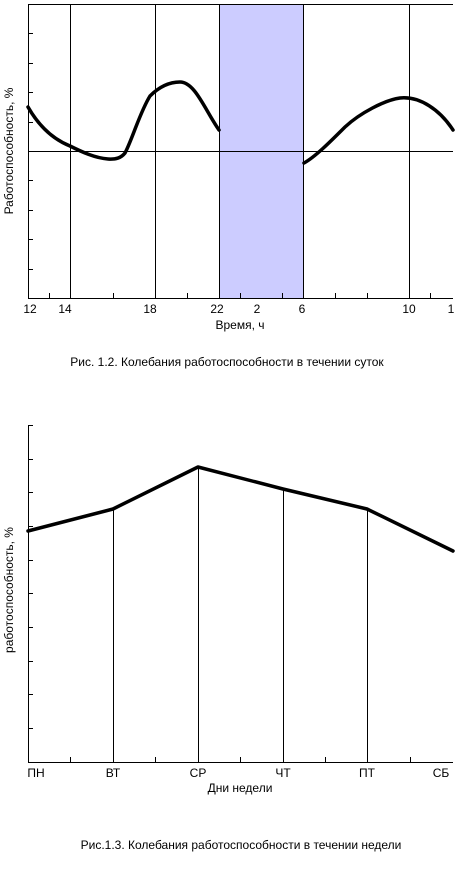  What do you see at coordinates (65, 309) in the screenshot?
I see `chart-daily-tick-label: 14` at bounding box center [65, 309].